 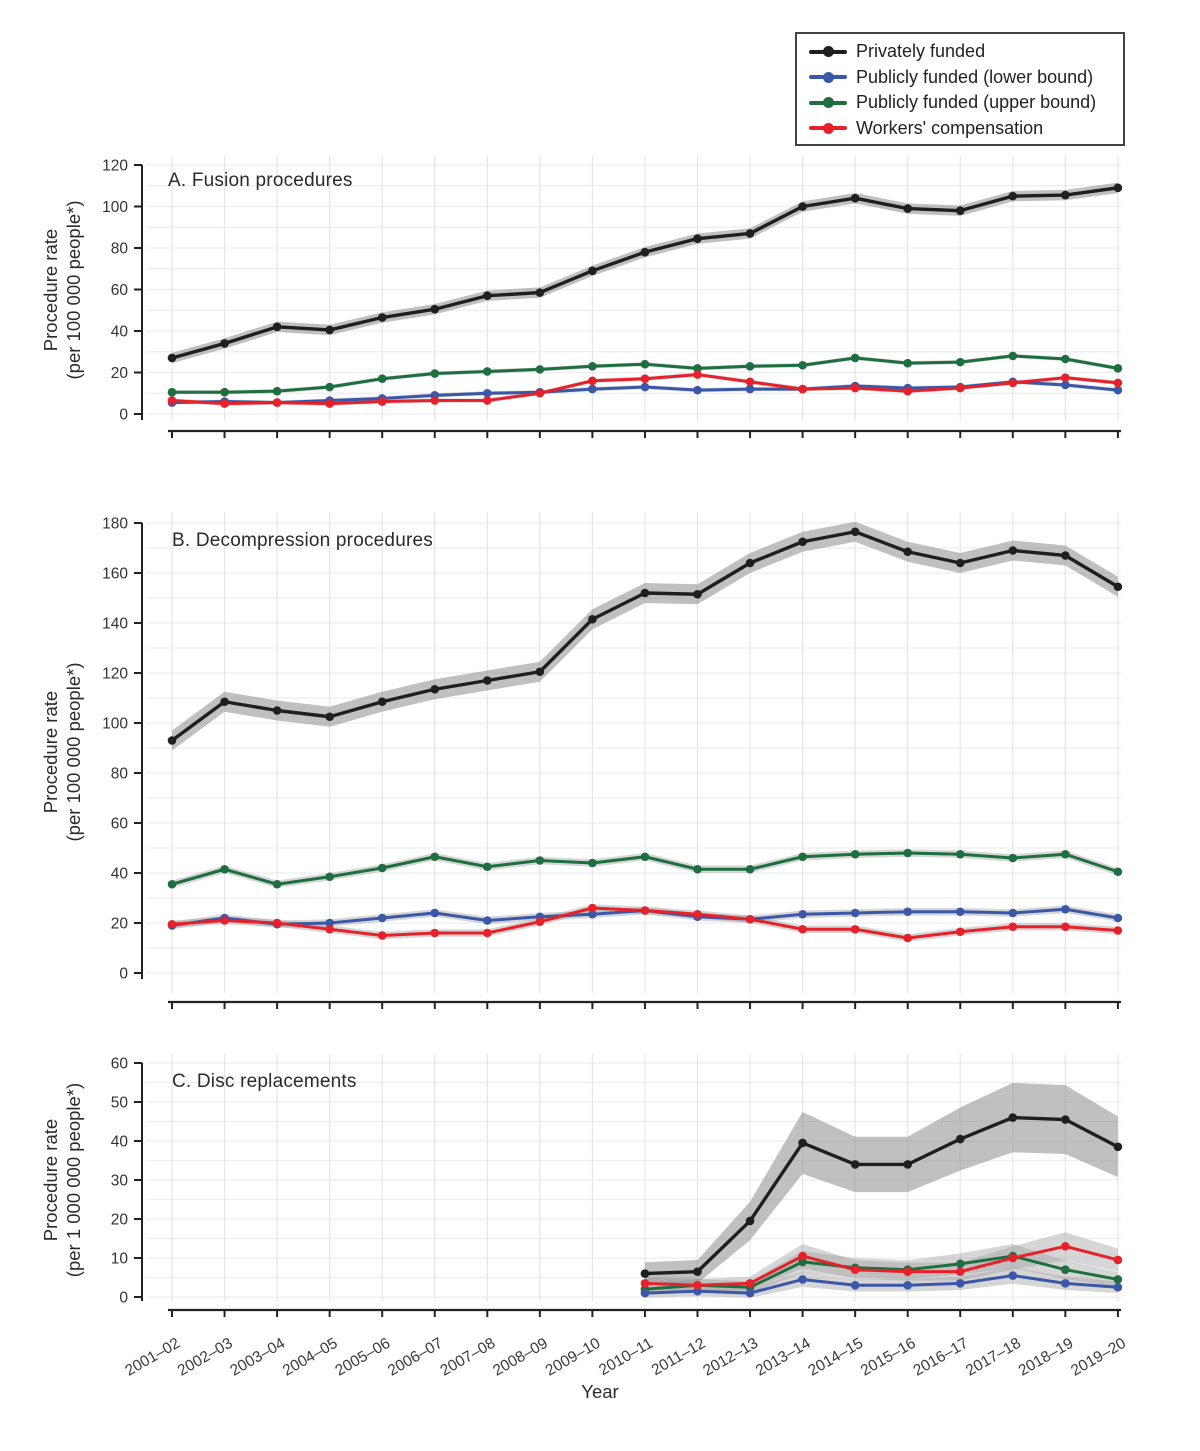 What do you see at coordinates (62, 752) in the screenshot?
I see `panel-b-y-axis-title: Procedure rate (per 100 000 people*)` at bounding box center [62, 752].